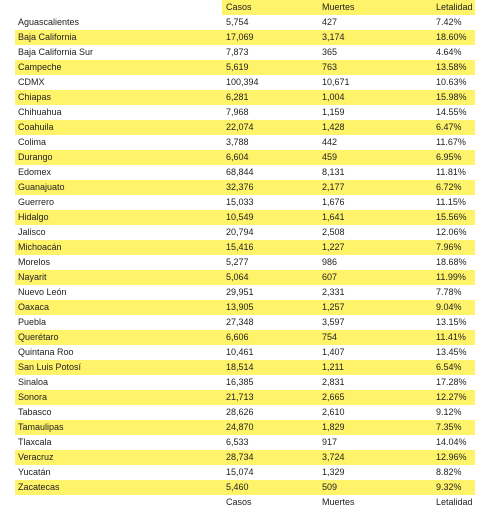  What do you see at coordinates (36, 457) in the screenshot?
I see `table-cell: Veracruz` at bounding box center [36, 457].